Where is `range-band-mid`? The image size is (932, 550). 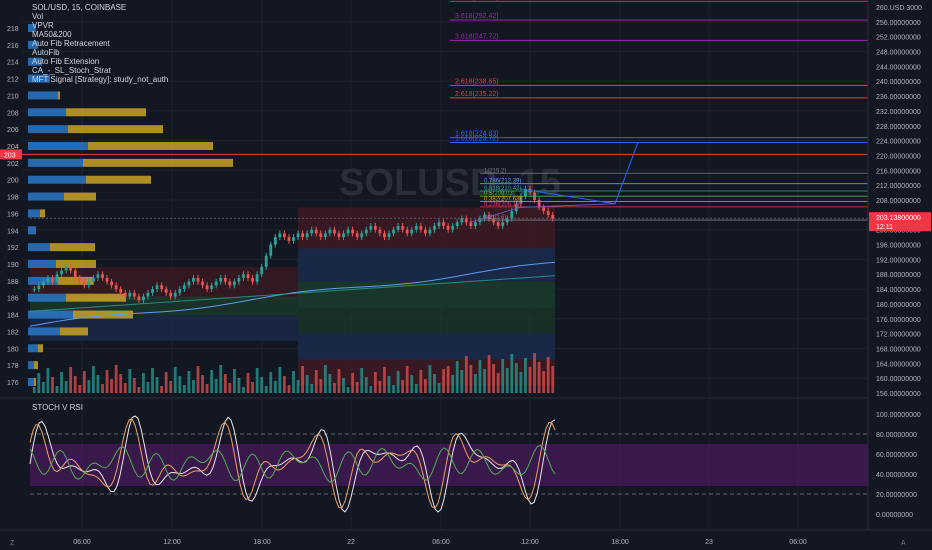
range-band-mid is located at coordinates (426, 294).